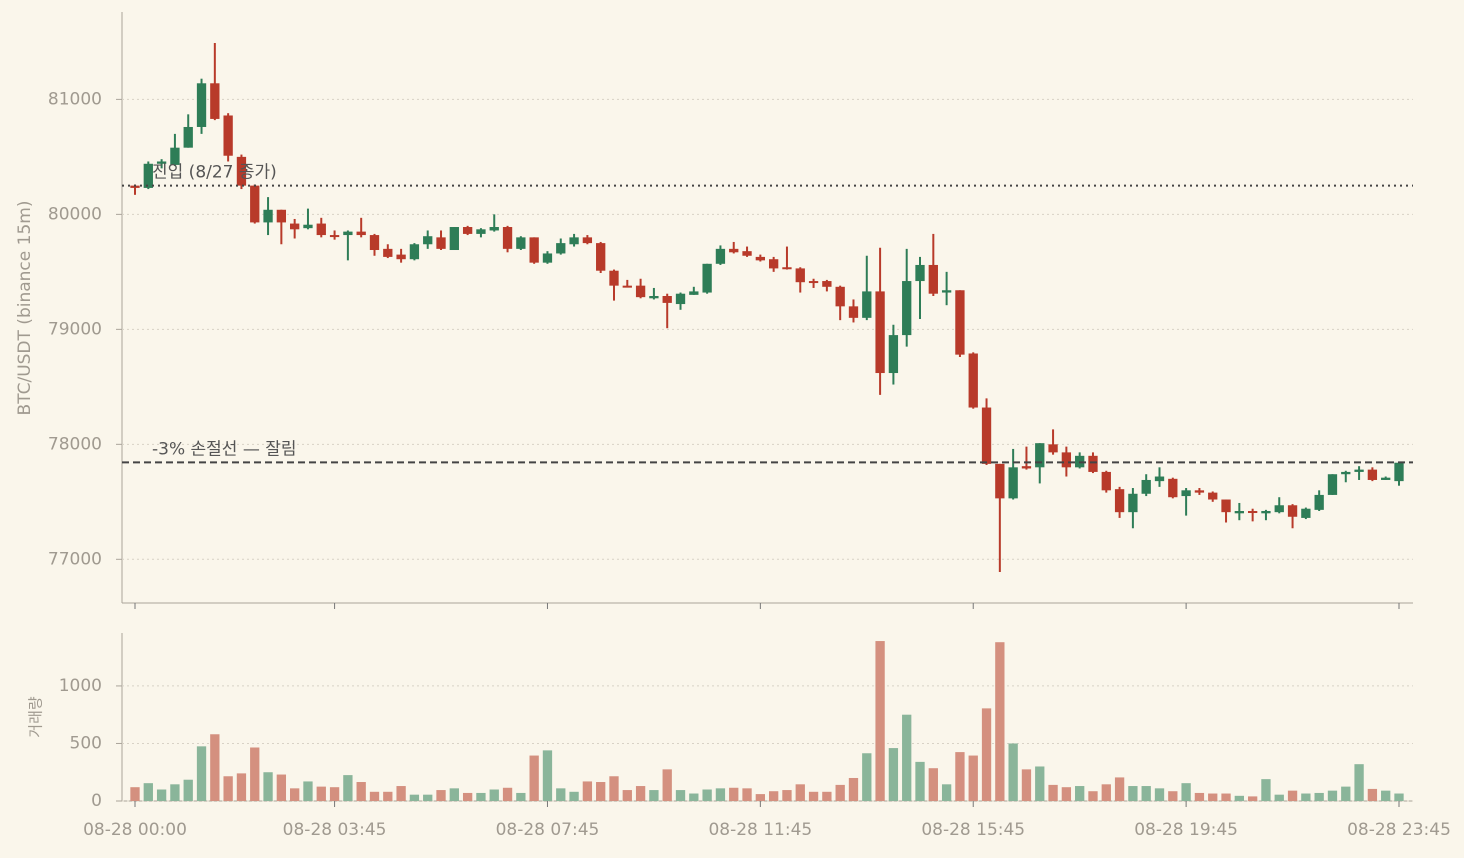  Describe the element at coordinates (760, 830) in the screenshot. I see `x-tick-label: 08-28 11:45` at that location.